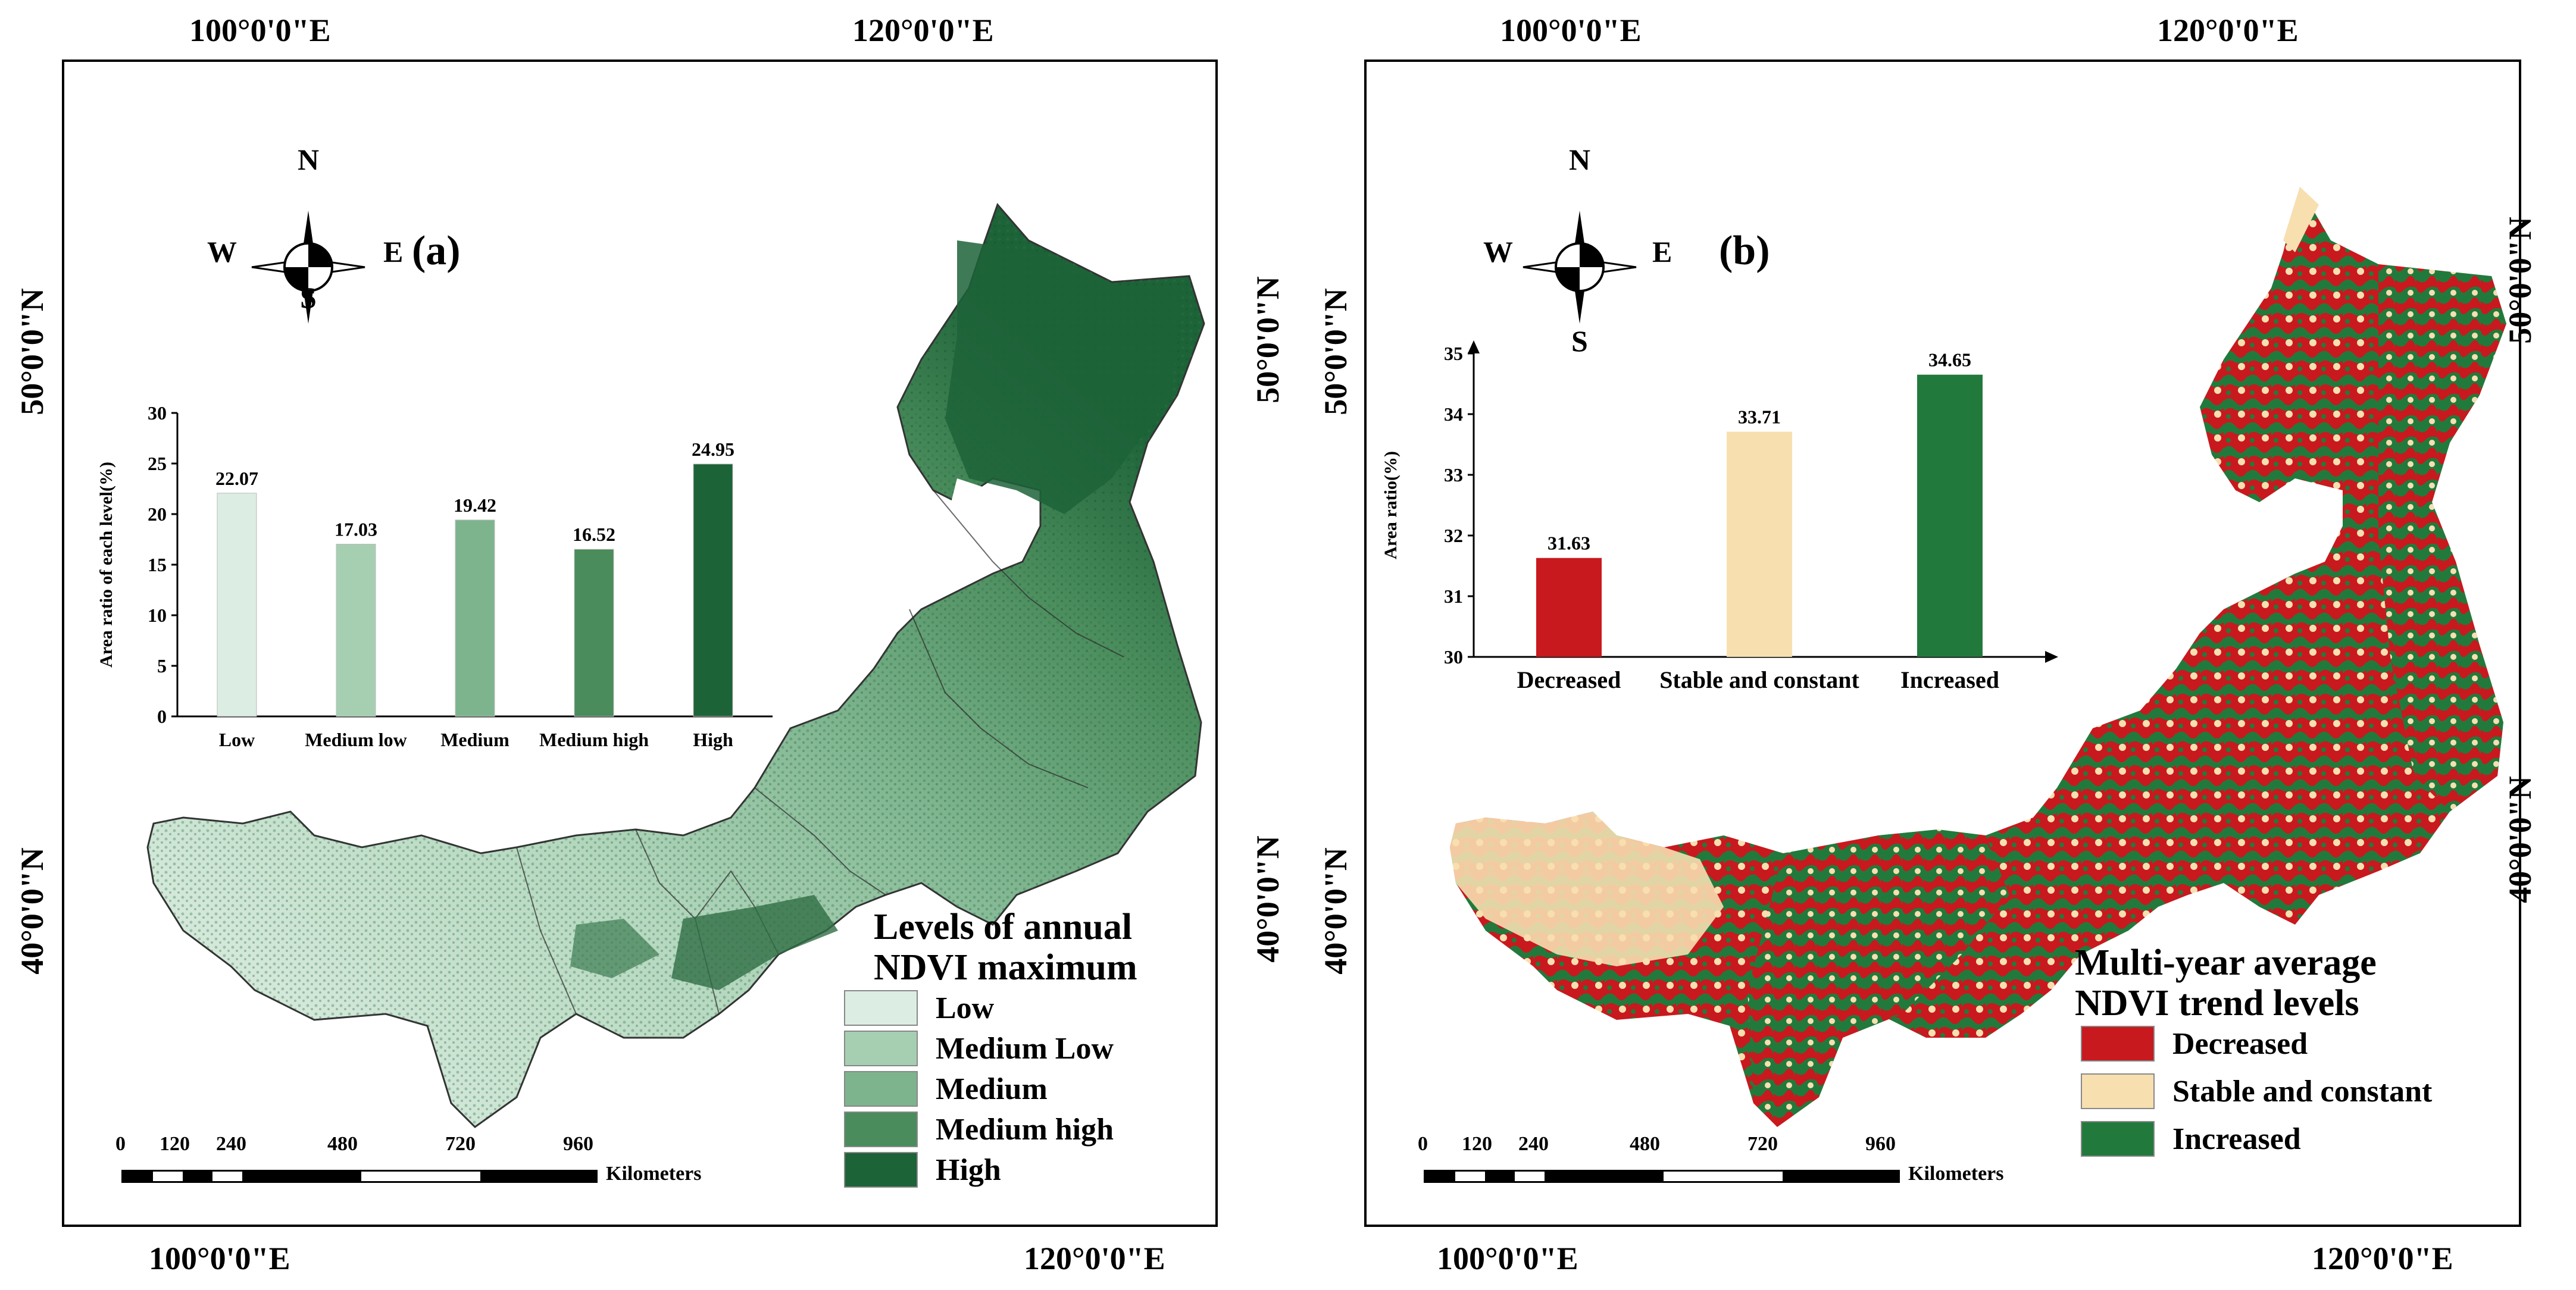  I want to click on scale-tick-960-a: 960, so click(578, 1144).